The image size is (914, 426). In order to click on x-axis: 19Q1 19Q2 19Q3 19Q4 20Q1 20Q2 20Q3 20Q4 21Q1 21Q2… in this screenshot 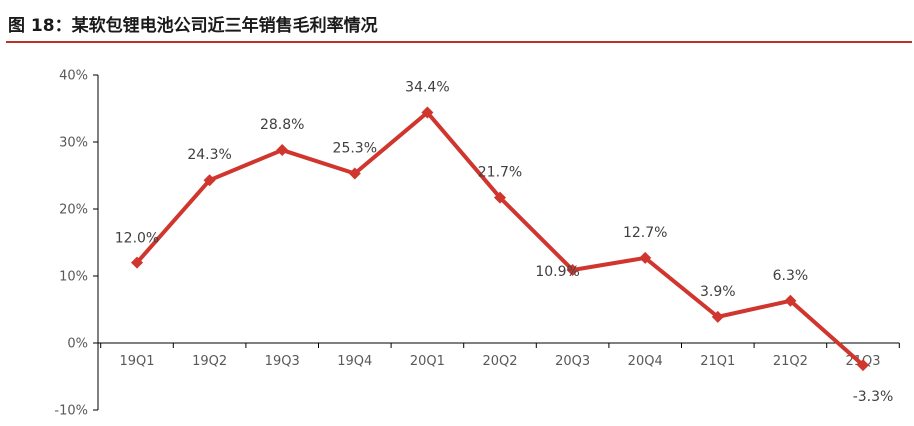, I will do `click(499, 355)`.